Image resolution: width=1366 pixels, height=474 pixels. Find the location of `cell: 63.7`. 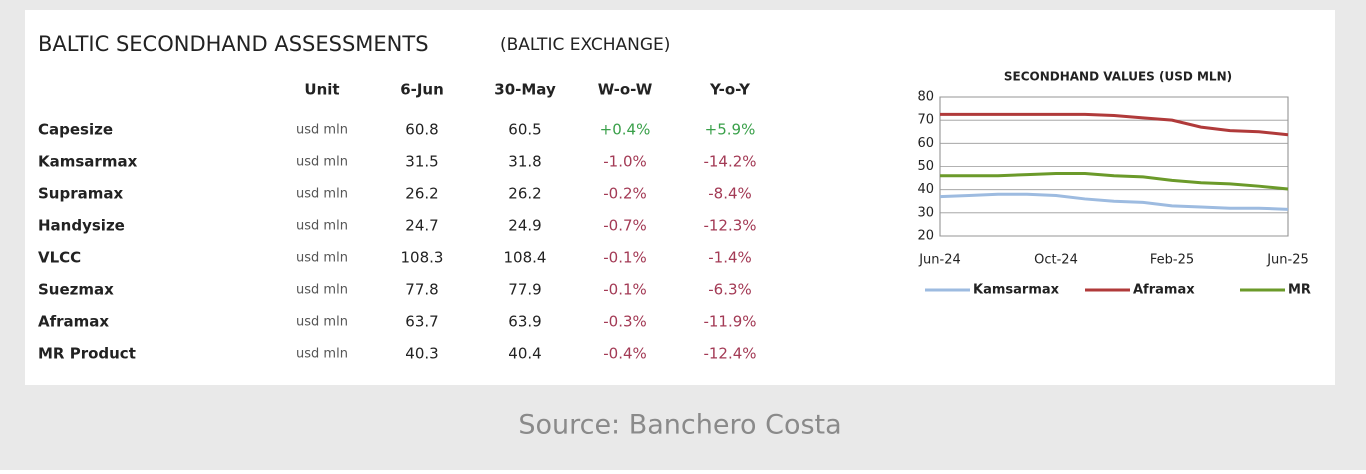

cell: 63.7 is located at coordinates (421, 322).